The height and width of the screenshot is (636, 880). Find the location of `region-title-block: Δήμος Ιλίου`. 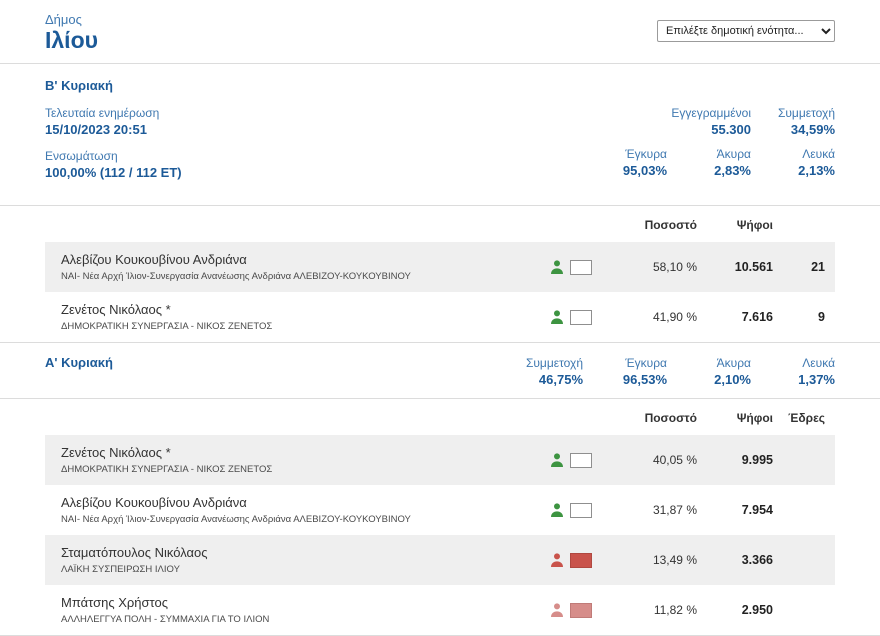

region-title-block: Δήμος Ιλίου is located at coordinates (71, 32).